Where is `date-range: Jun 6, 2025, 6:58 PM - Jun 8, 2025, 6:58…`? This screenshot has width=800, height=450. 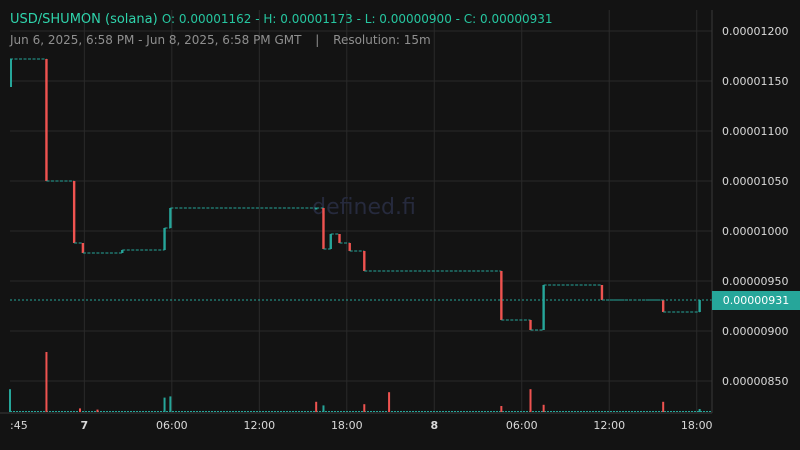
date-range: Jun 6, 2025, 6:58 PM - Jun 8, 2025, 6:58… is located at coordinates (156, 40).